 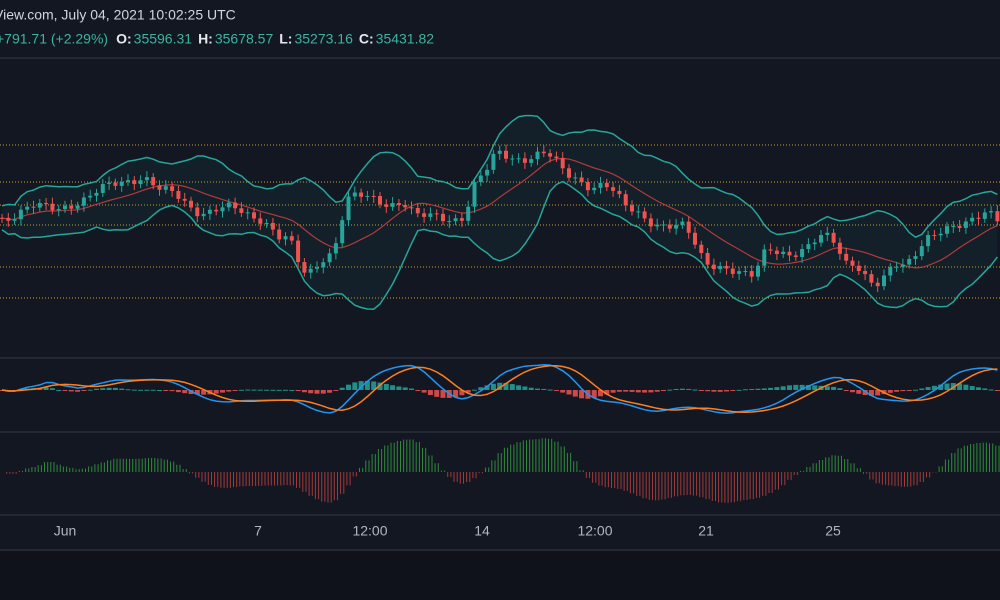 I want to click on x-axis-label: 14, so click(x=482, y=531).